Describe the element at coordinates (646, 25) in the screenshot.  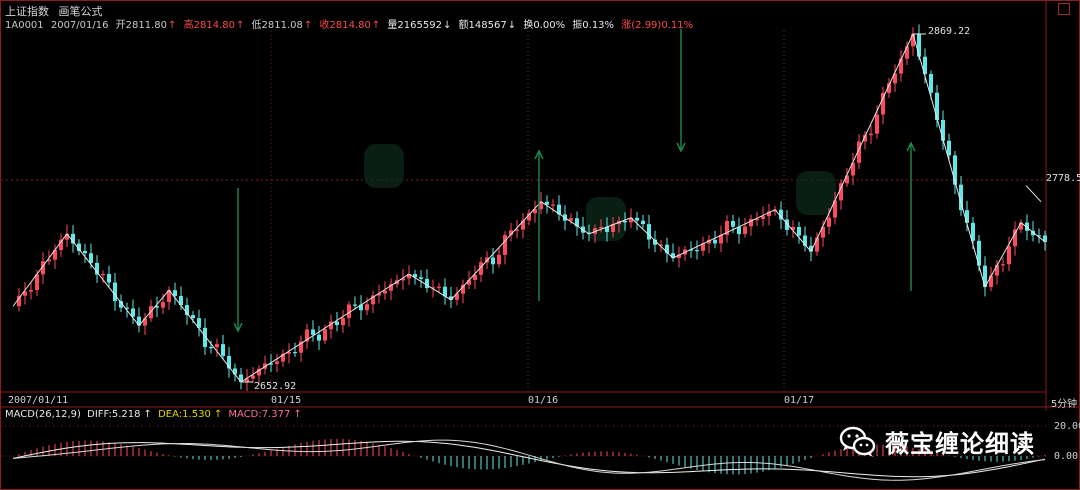
I see `change-value: (2.99)` at that location.